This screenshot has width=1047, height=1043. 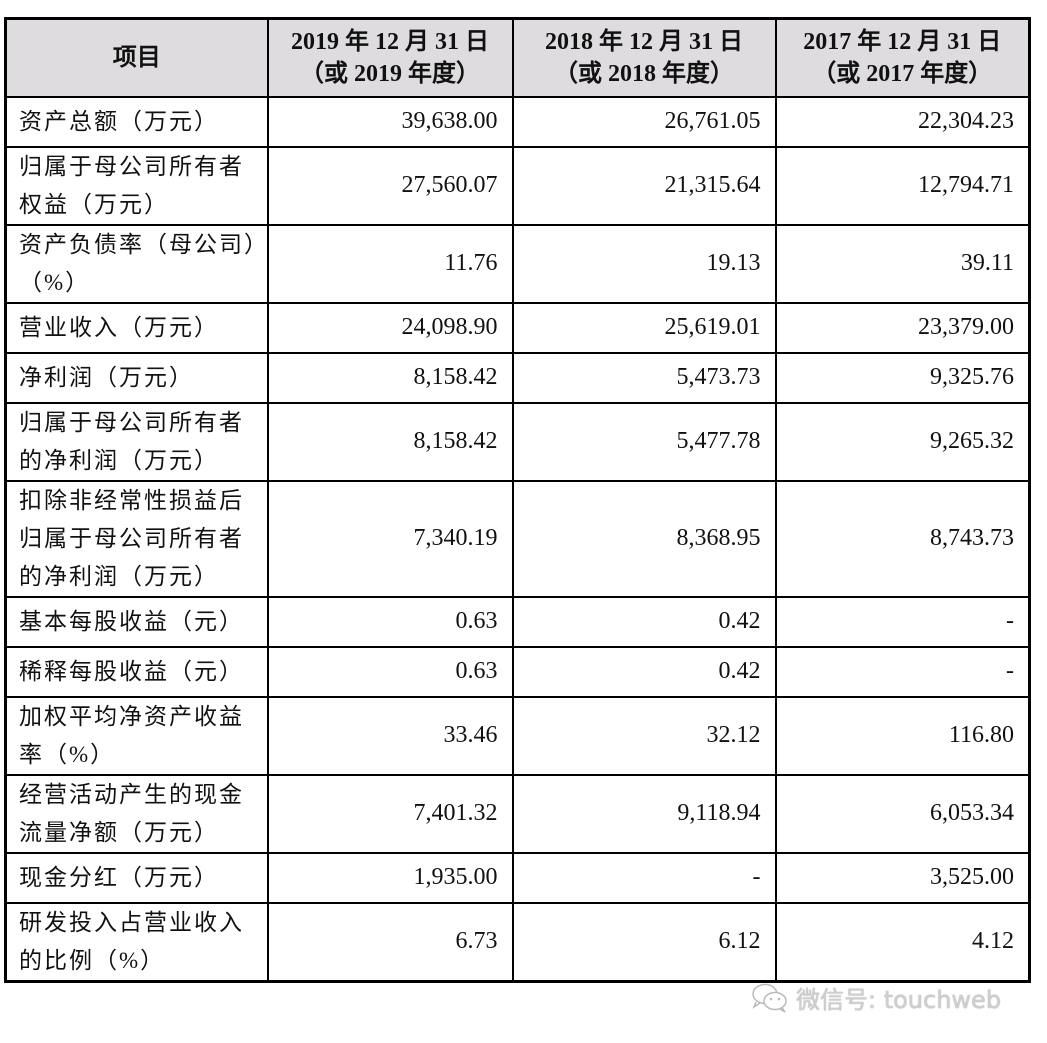 I want to click on cell-value-2019: 33.46, so click(x=390, y=735).